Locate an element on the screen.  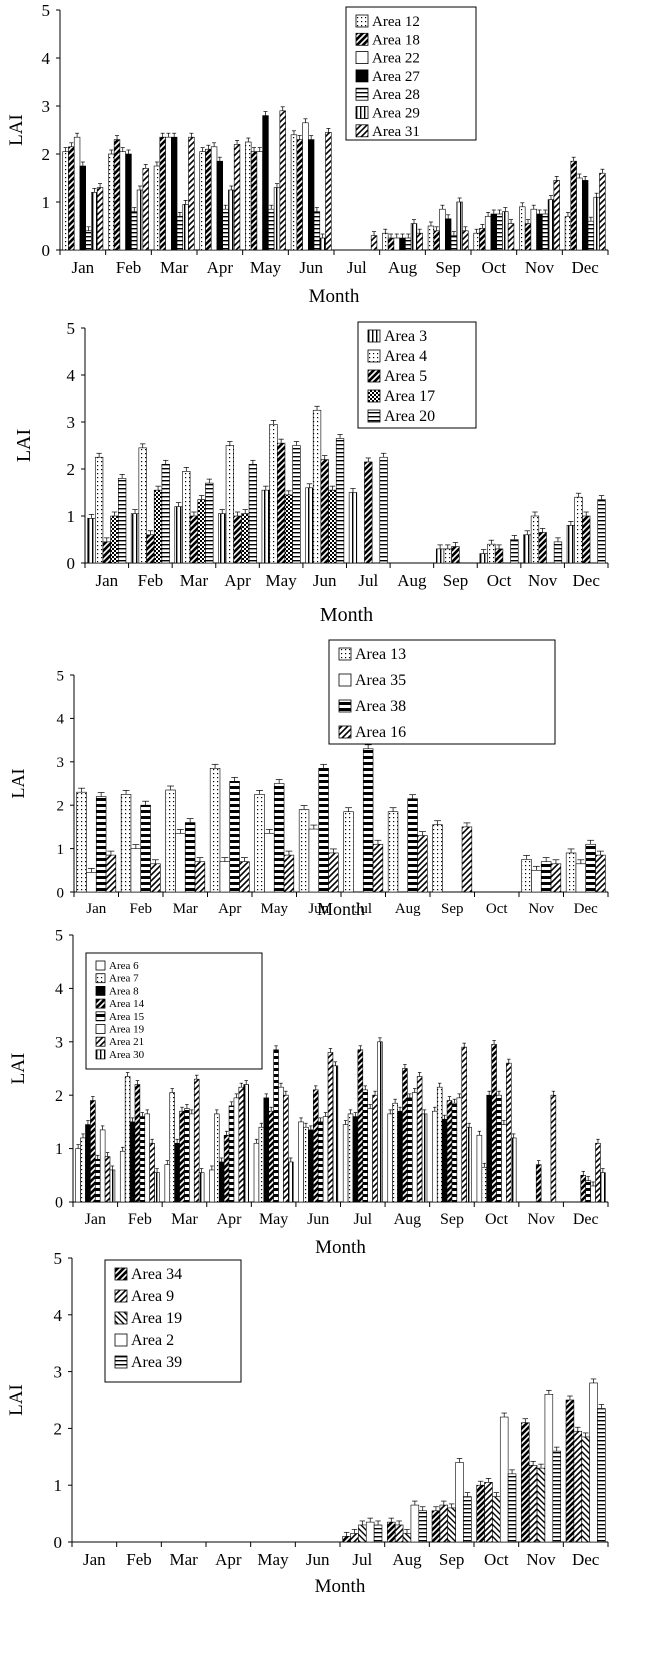
x-tick-label: Jul is located at coordinates (362, 1219).